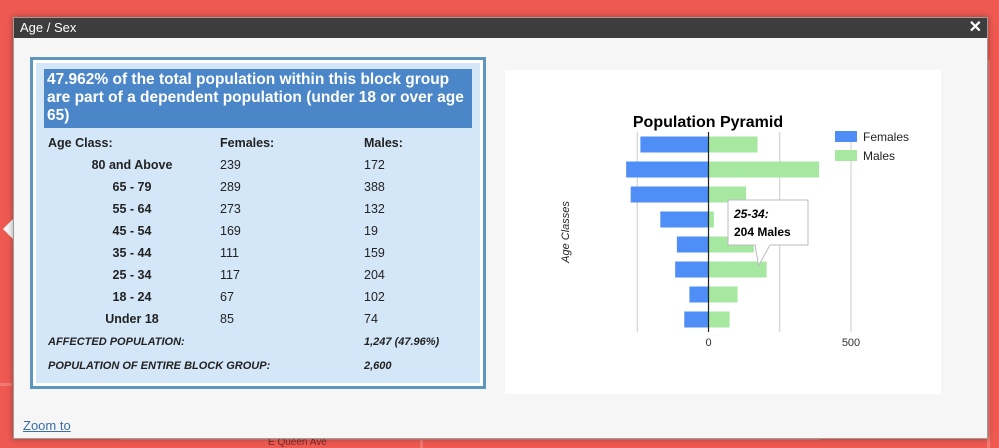  Describe the element at coordinates (230, 231) in the screenshot. I see `females-cell: 169` at that location.